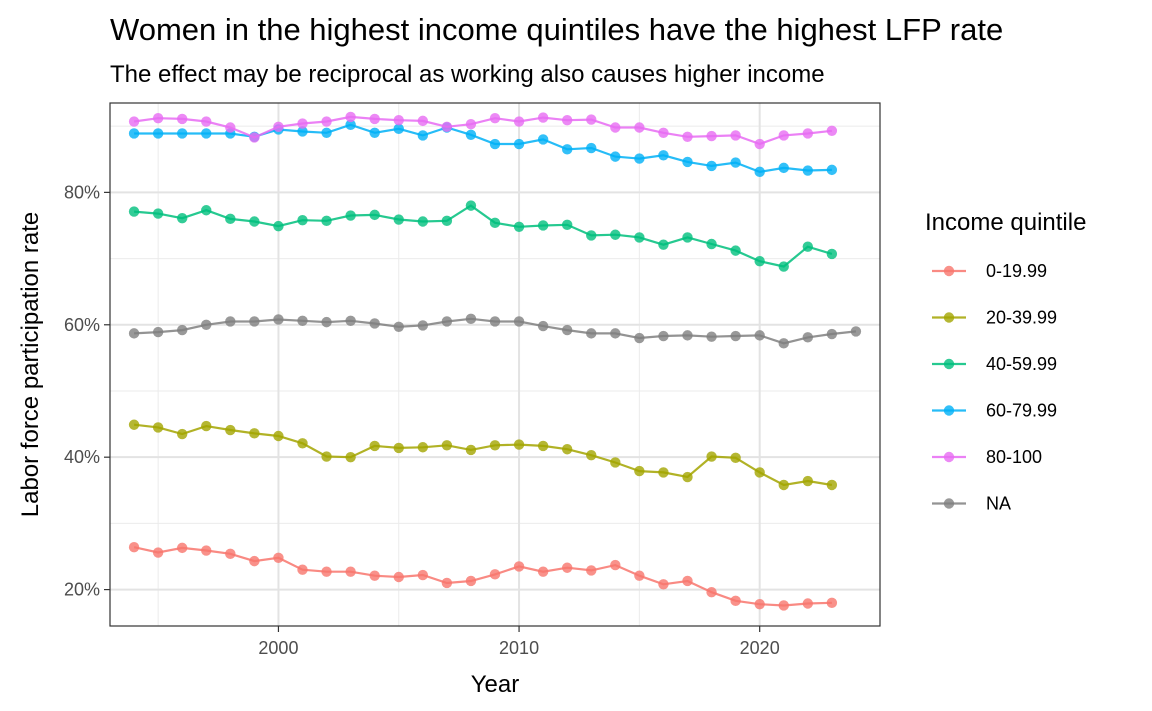 The width and height of the screenshot is (1152, 711). Describe the element at coordinates (82, 457) in the screenshot. I see `y-tick-label: 40%` at that location.